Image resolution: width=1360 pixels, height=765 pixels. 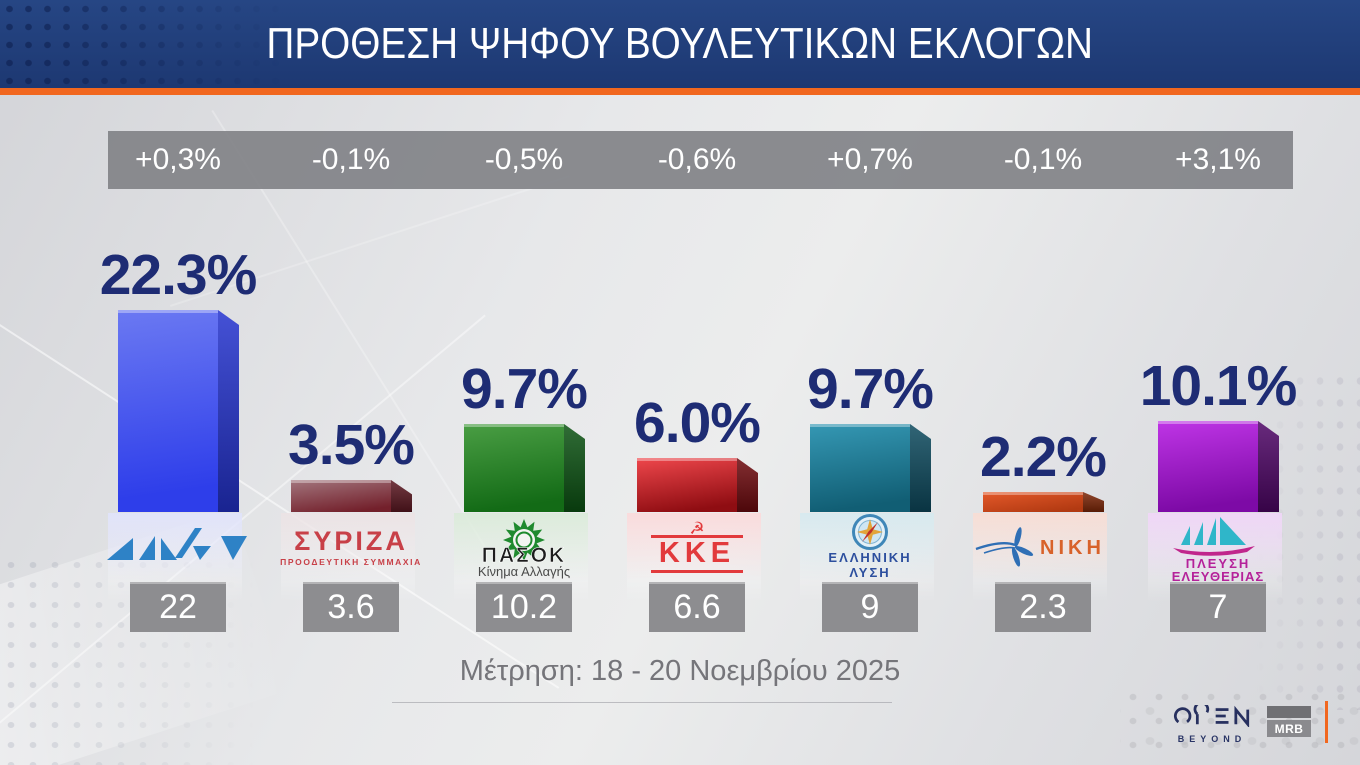 I want to click on accent-vertical-line, so click(x=1326, y=722).